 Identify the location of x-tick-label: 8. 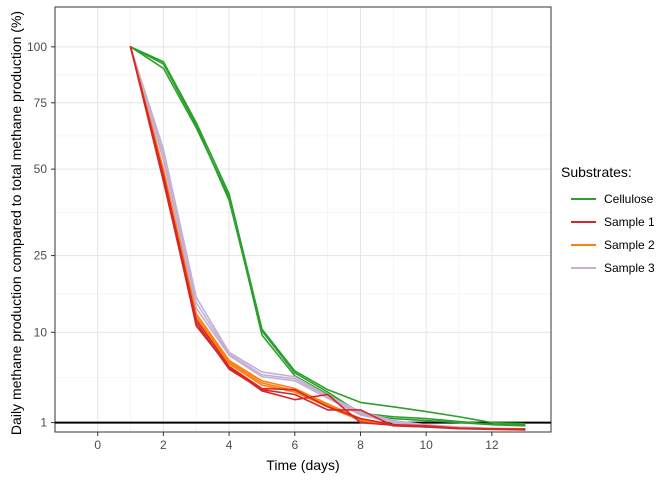
(360, 445).